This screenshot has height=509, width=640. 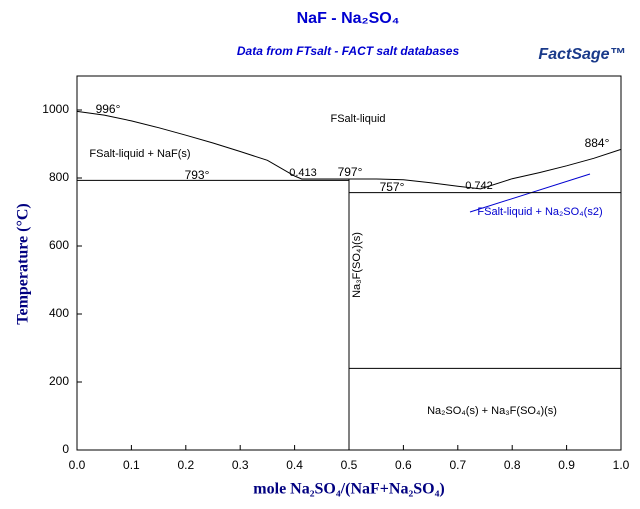 What do you see at coordinates (240, 465) in the screenshot?
I see `x-tick-label: 0.3` at bounding box center [240, 465].